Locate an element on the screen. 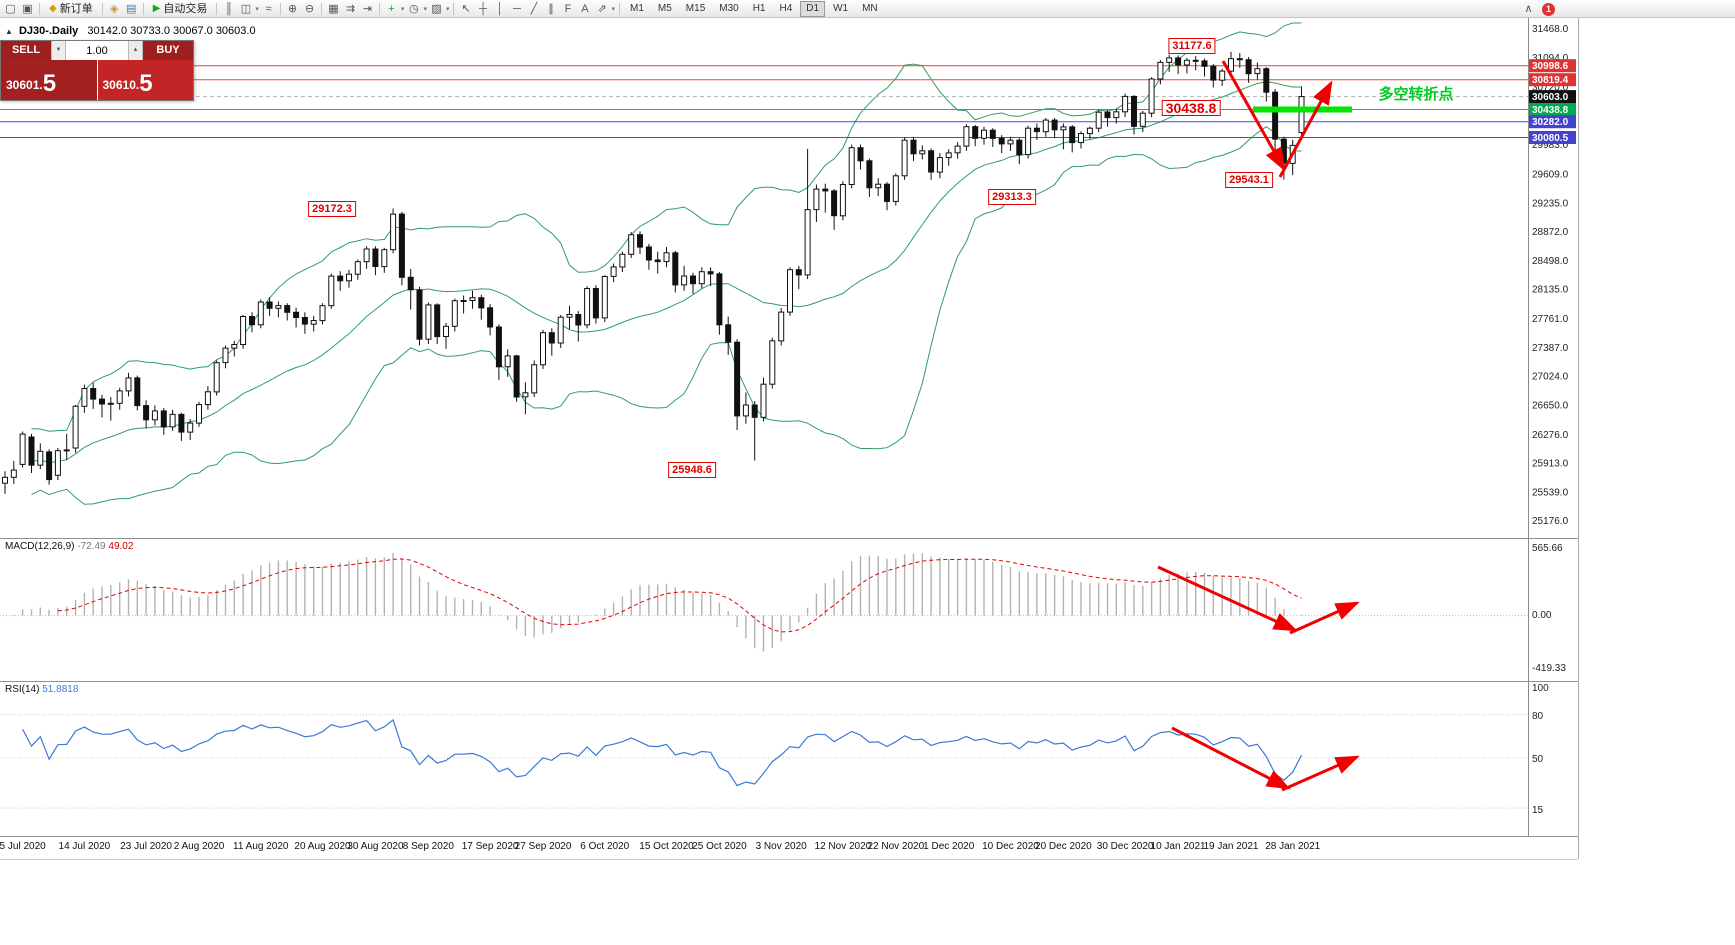 The image size is (1735, 945). rsi-label: RSI(14) 51.8818 is located at coordinates (41, 689).